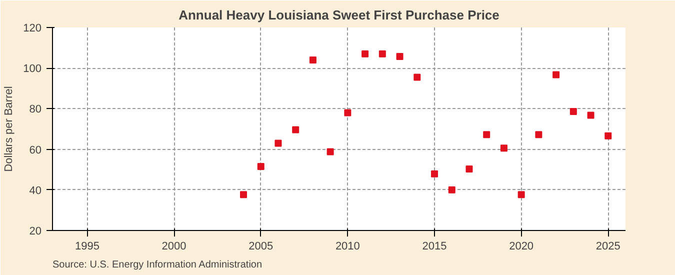 Image resolution: width=675 pixels, height=275 pixels. I want to click on chart-title: Annual Heavy Louisiana Sweet First Purchase Price, so click(339, 15).